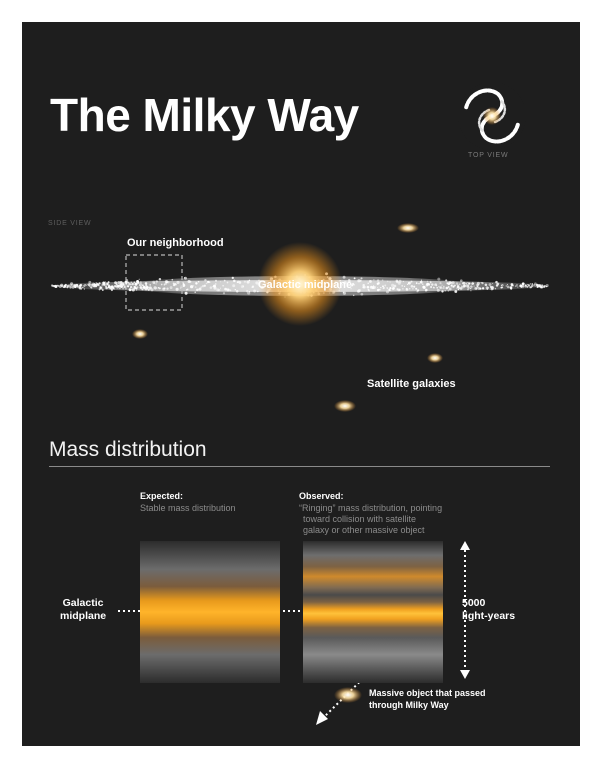  I want to click on observed-mass-distribution, so click(373, 612).